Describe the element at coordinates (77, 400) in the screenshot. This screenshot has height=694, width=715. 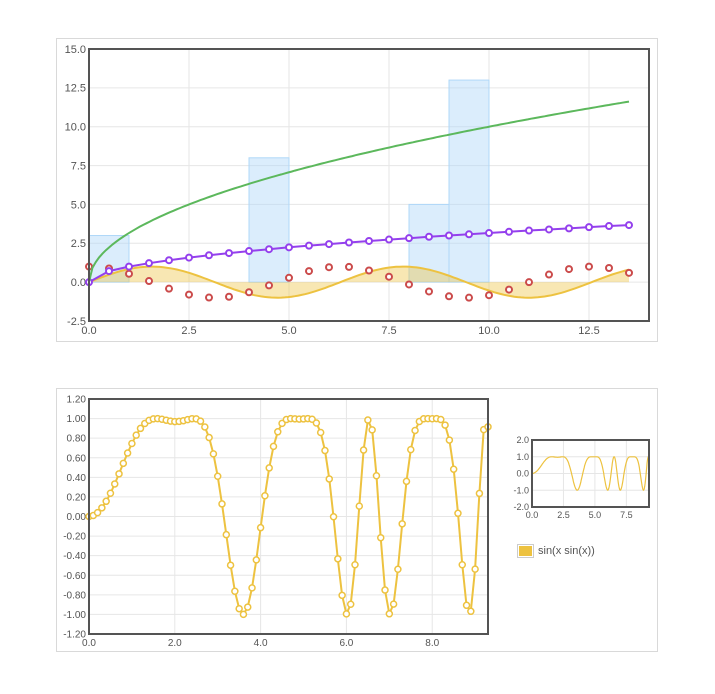
I see `main-y-tick-label: 1.20` at that location.